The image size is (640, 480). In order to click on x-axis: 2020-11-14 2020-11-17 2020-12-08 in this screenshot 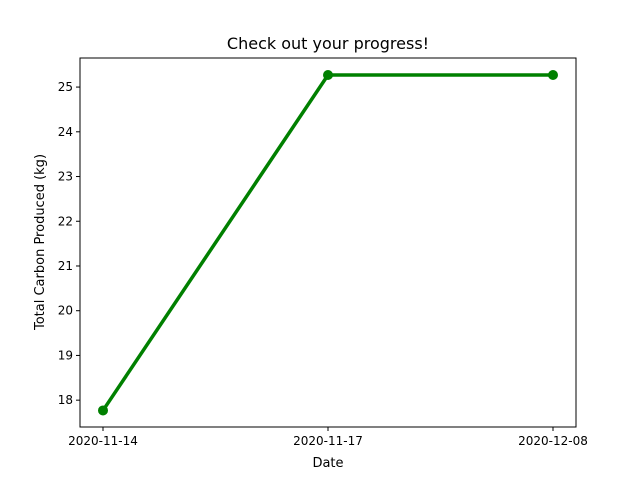, I will do `click(328, 437)`.